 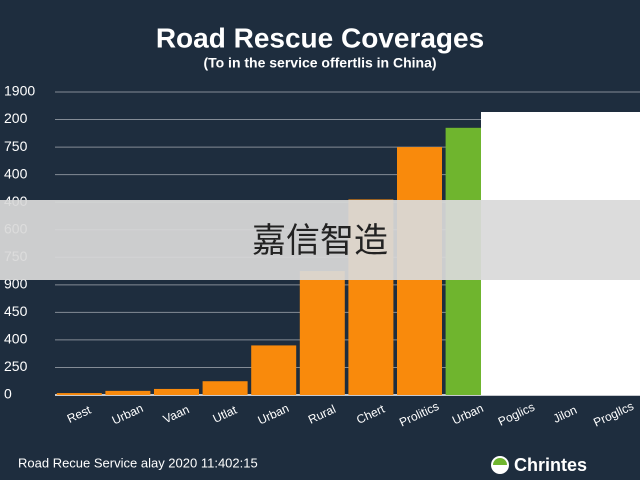 I want to click on y-tick-label: 0, so click(x=8, y=394).